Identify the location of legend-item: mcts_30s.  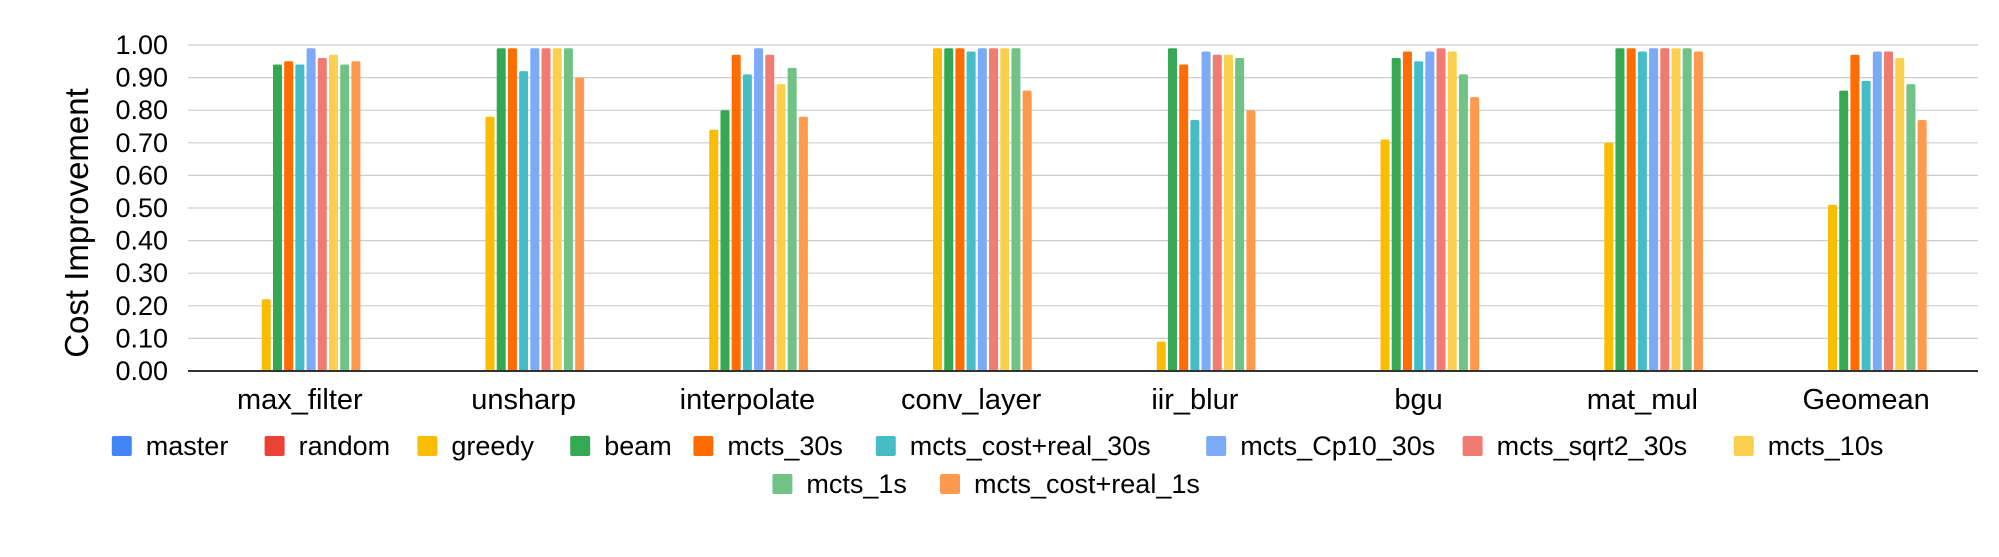
(768, 446).